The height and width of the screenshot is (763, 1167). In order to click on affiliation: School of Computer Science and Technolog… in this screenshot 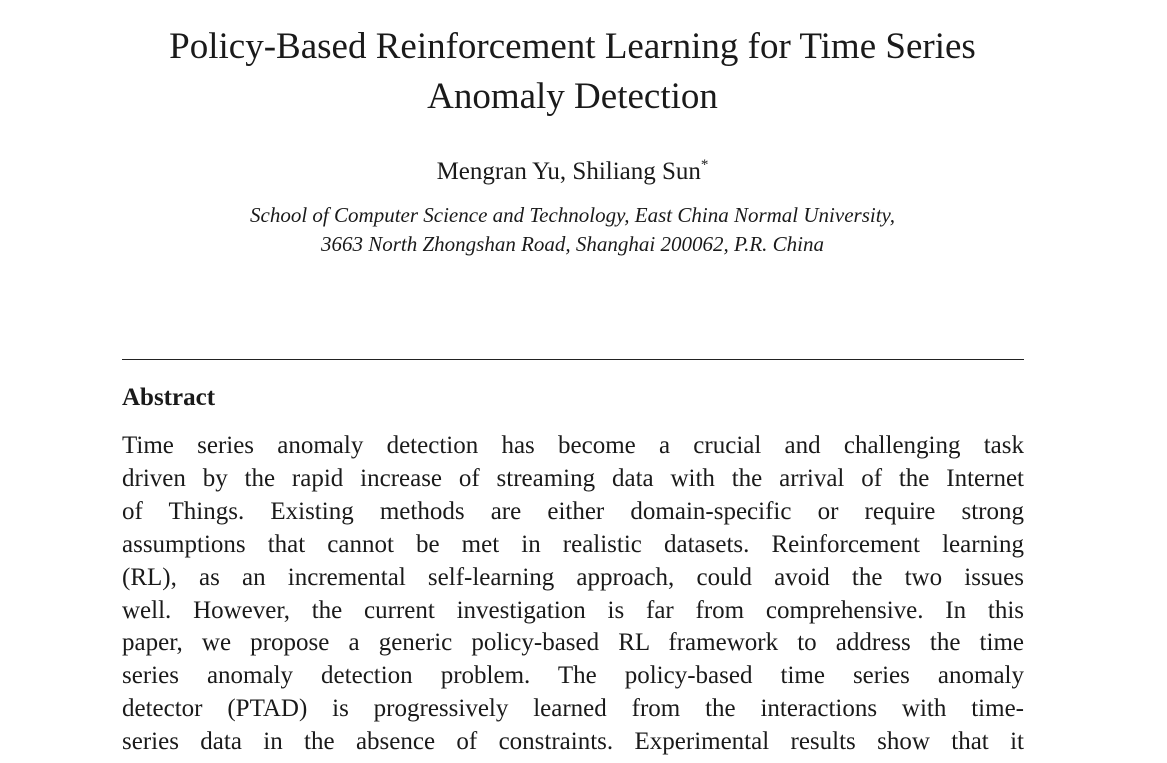, I will do `click(572, 230)`.